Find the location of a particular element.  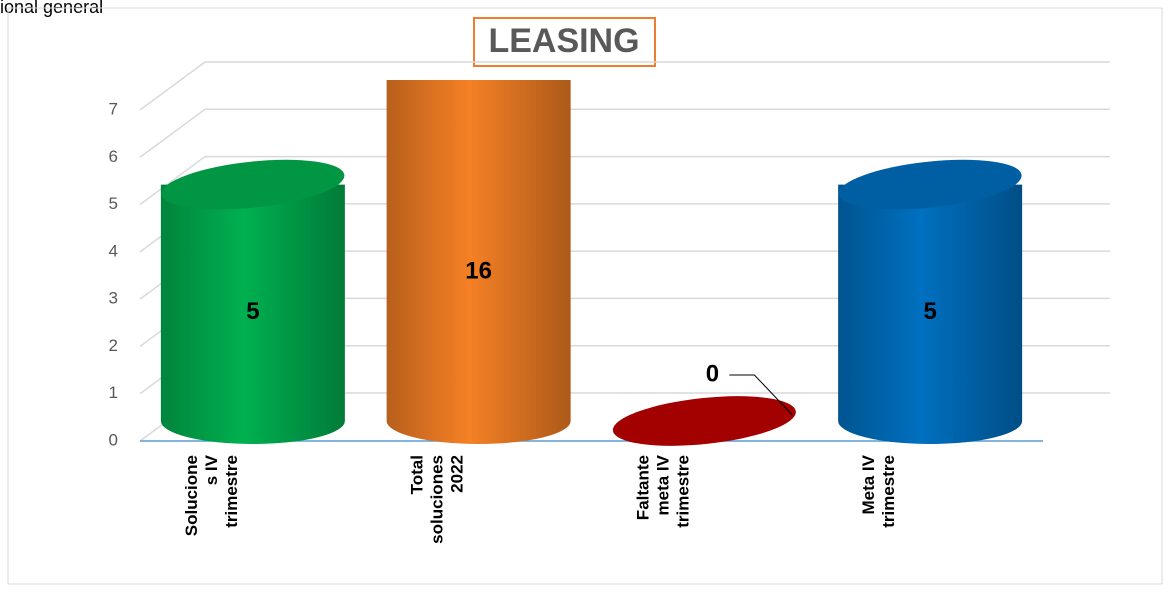

y-tick-label: 2 is located at coordinates (113, 345).